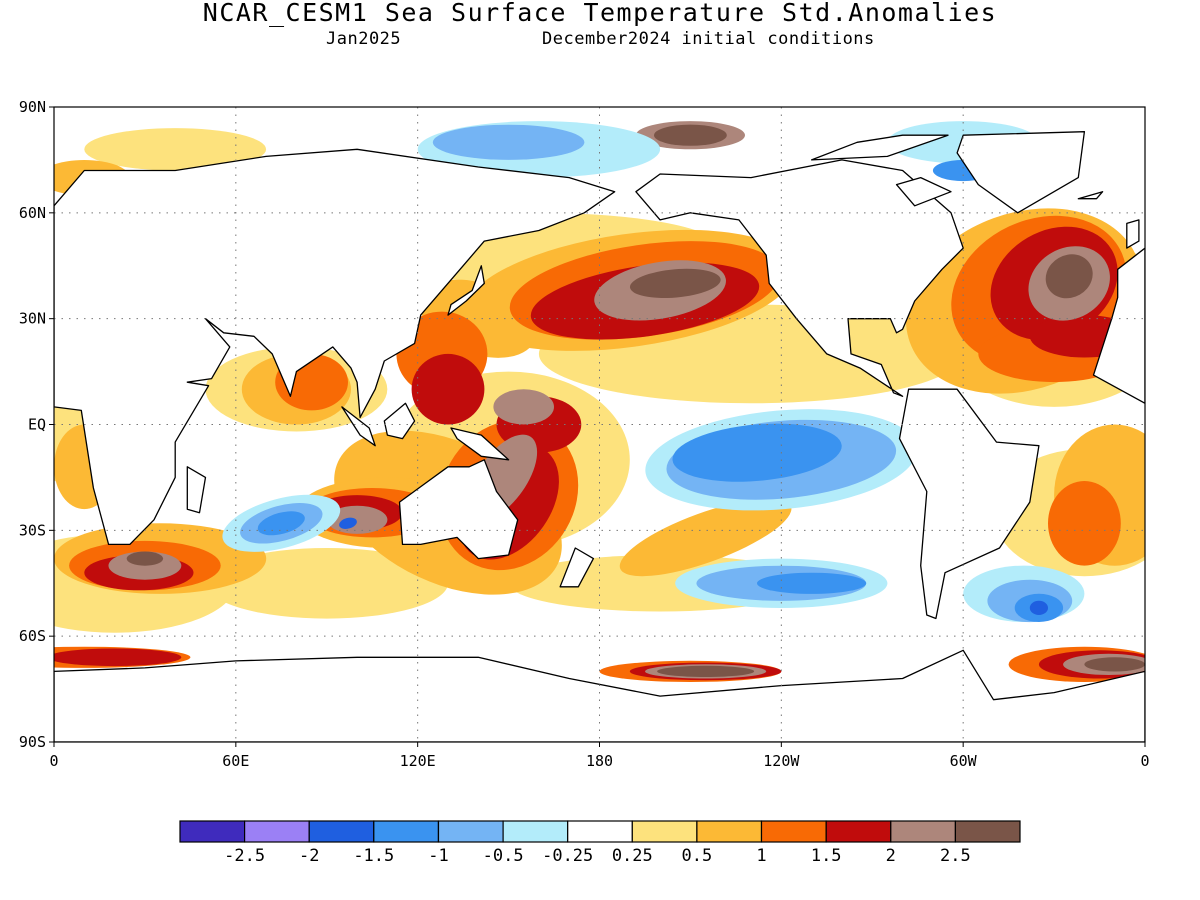  What do you see at coordinates (632, 856) in the screenshot?
I see `colorbar-label: 0.25` at bounding box center [632, 856].